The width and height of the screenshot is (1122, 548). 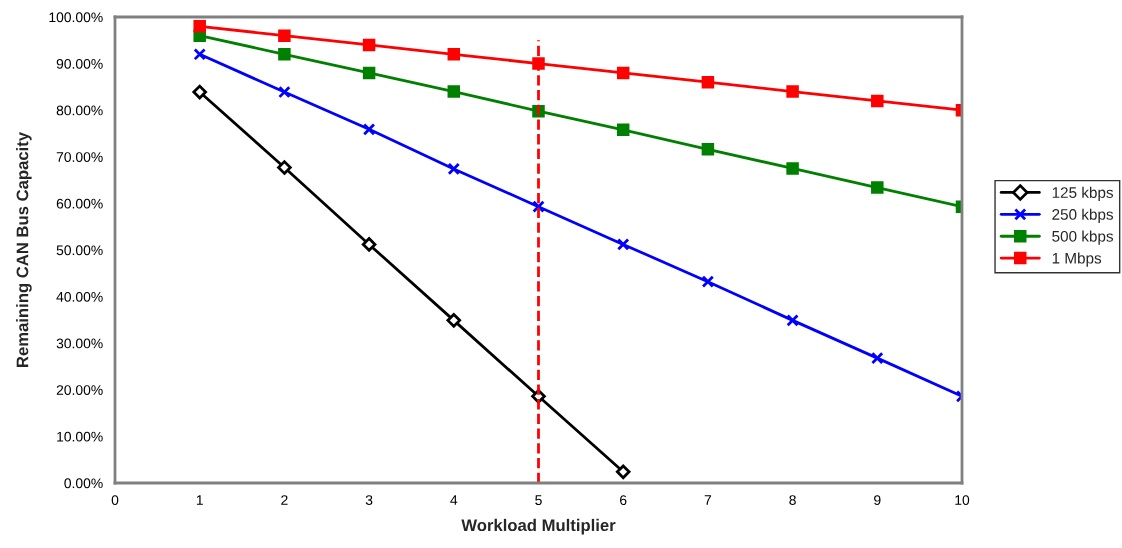 I want to click on x-tick-label: 5, so click(x=538, y=500).